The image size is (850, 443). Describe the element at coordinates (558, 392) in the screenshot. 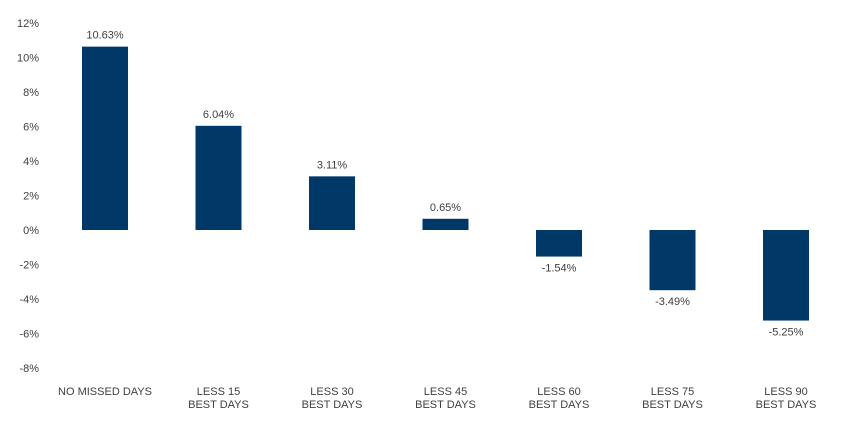

I see `x-tick-label: LESS 60` at that location.